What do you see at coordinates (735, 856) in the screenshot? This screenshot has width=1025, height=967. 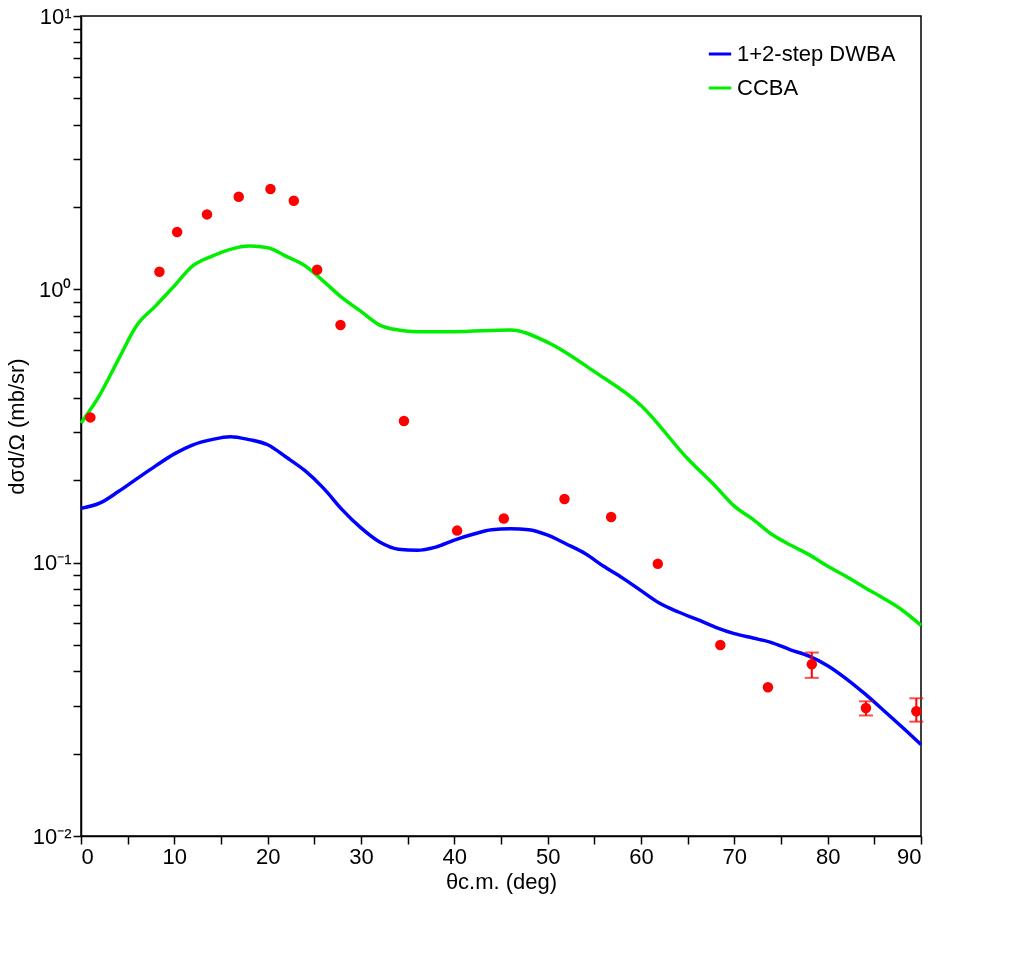 I see `x-tick-label: 70` at bounding box center [735, 856].